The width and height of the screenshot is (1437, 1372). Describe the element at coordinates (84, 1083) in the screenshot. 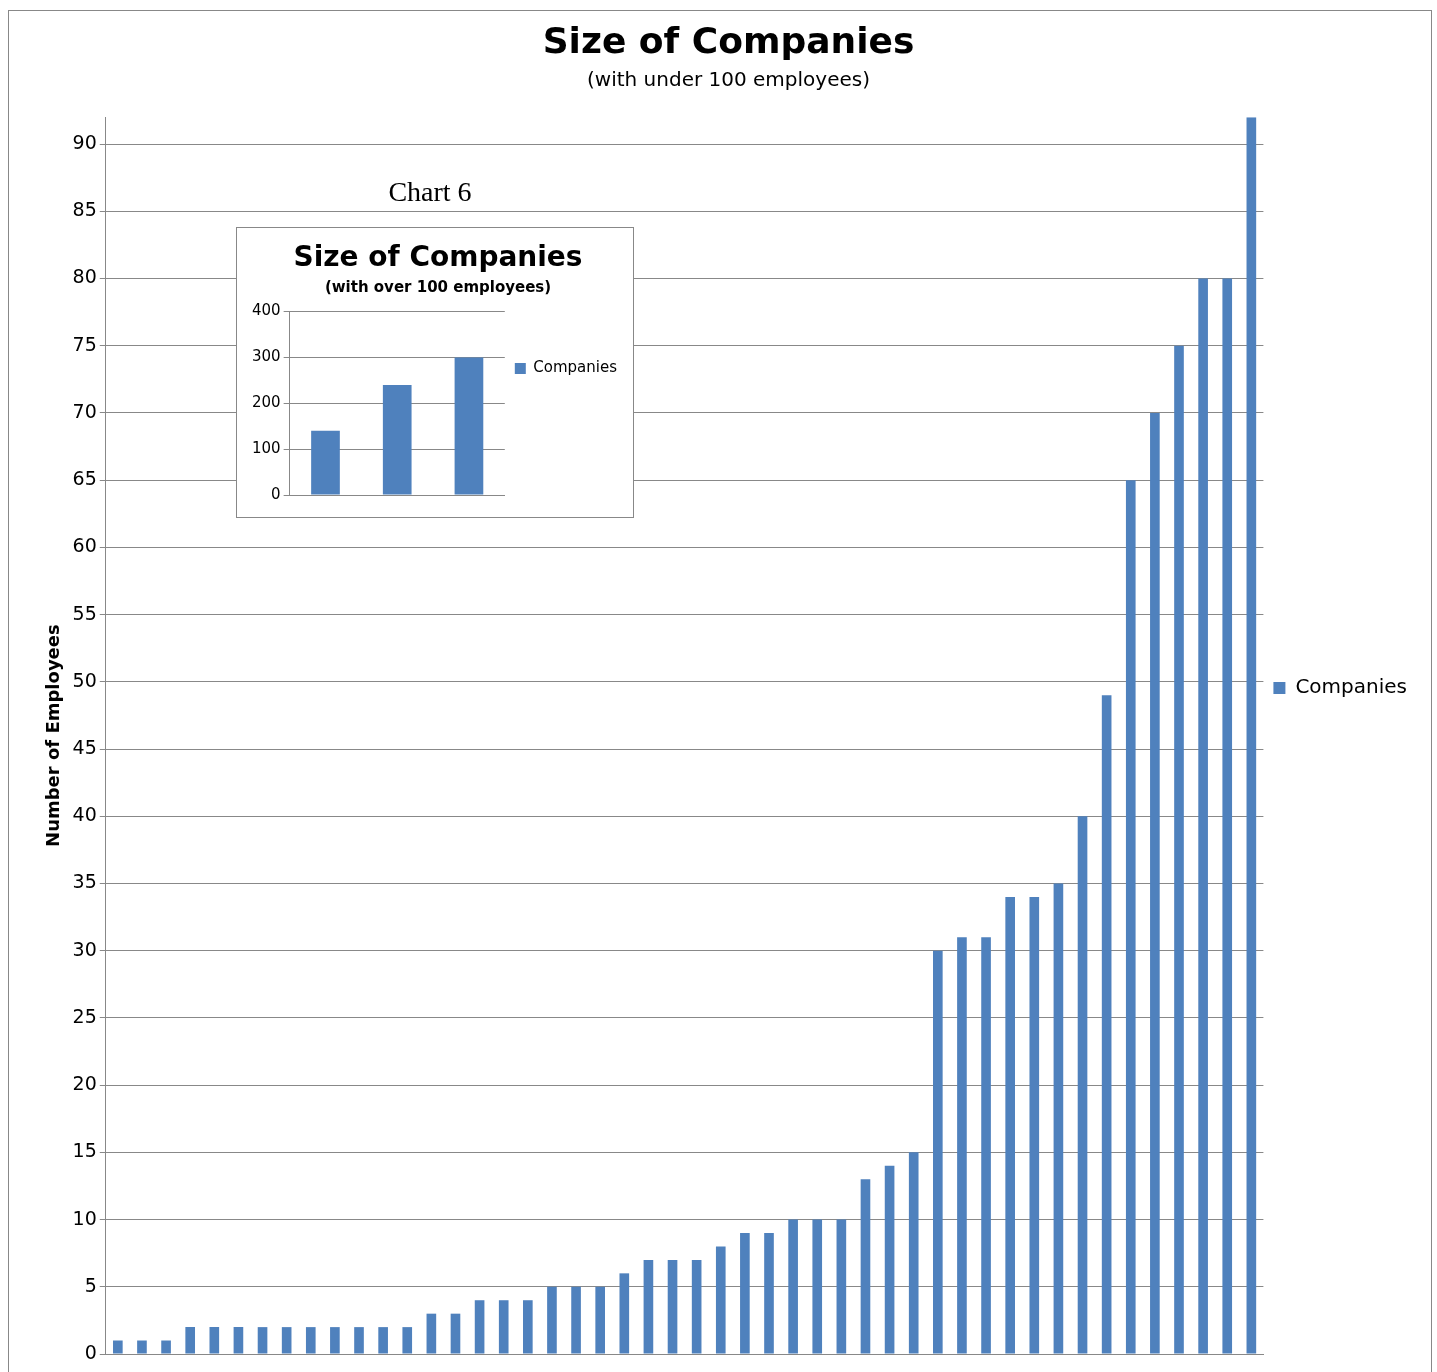

I see `y-tick-label: 20` at that location.